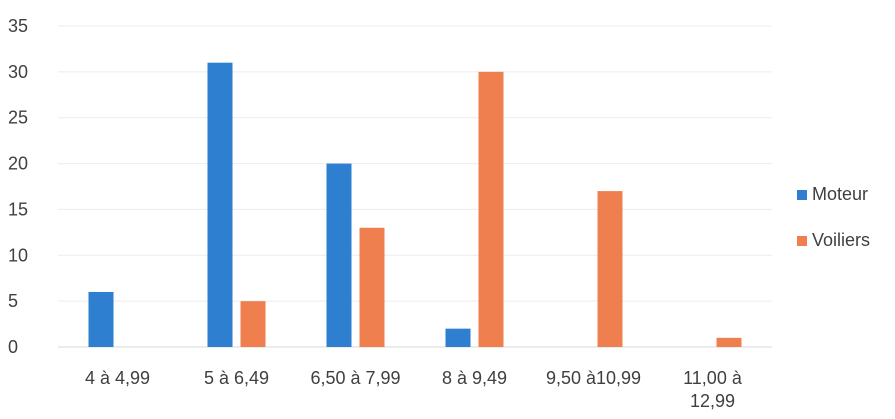 This screenshot has height=419, width=895. I want to click on legend-label-voiliers: Voiliers, so click(841, 240).